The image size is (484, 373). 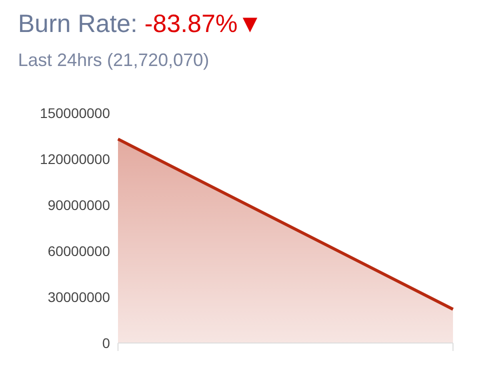 I want to click on chart-title: Burn Rate: -83.87%▼, so click(x=140, y=24).